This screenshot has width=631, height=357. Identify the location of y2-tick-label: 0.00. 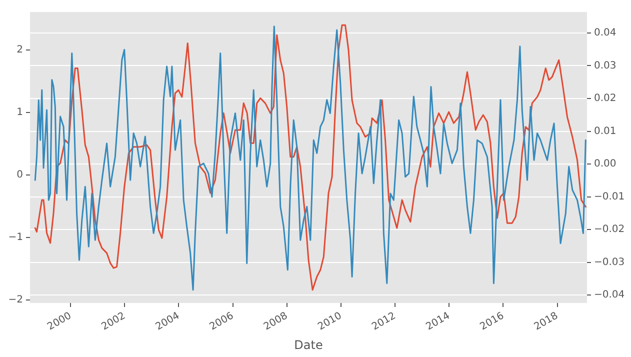
(605, 164).